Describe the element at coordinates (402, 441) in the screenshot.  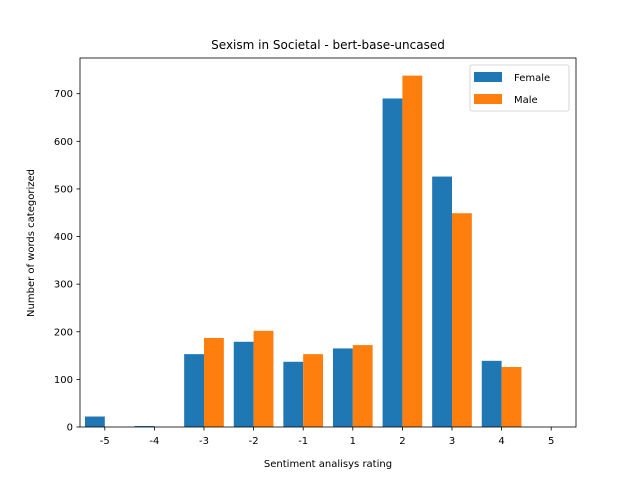
I see `x-tick-label-2: 2` at that location.